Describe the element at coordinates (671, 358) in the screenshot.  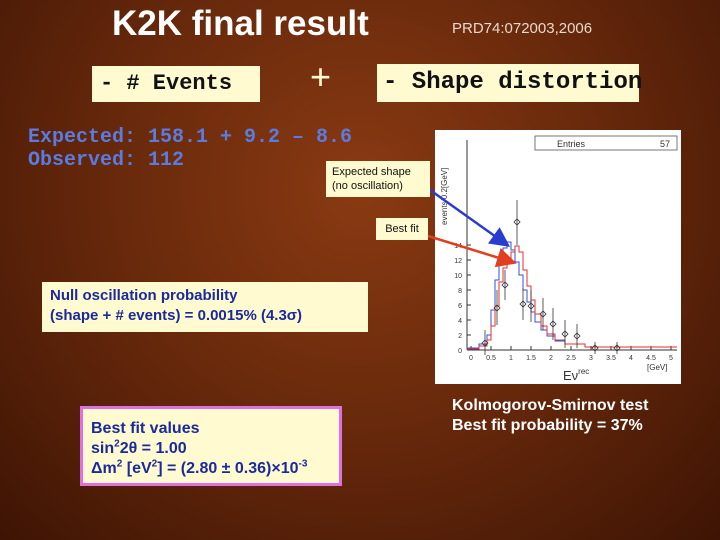
I see `x-tick-label: 5` at that location.